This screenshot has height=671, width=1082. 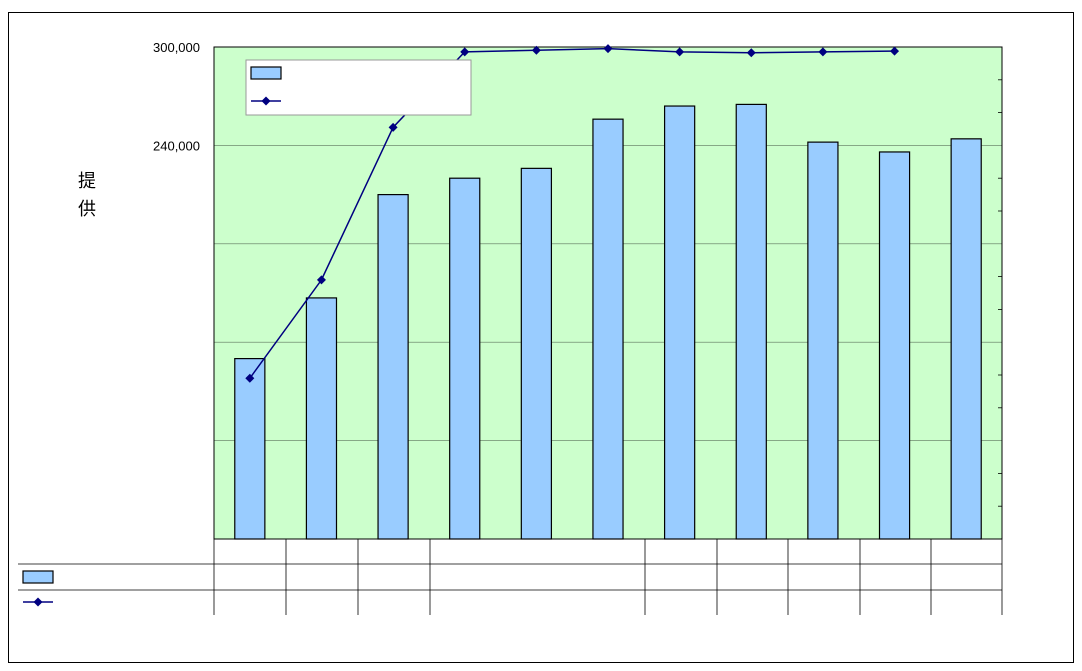 I want to click on table-key-marker, so click(x=38, y=602).